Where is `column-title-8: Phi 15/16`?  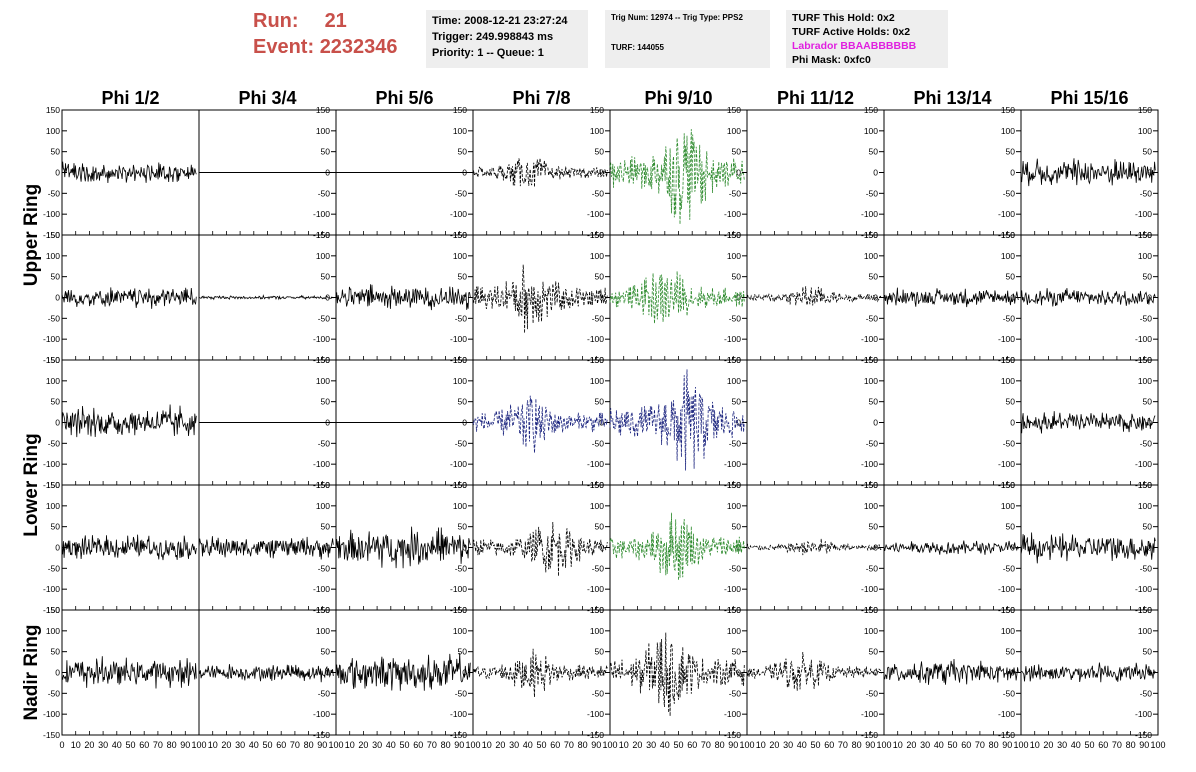
column-title-8: Phi 15/16 is located at coordinates (1089, 98).